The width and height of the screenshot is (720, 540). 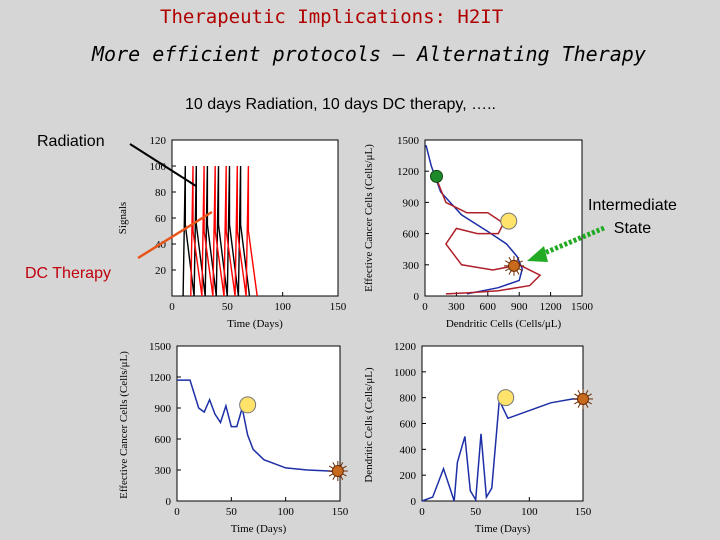 I want to click on intermediate-state-label: Intermediate State, so click(x=632, y=217).